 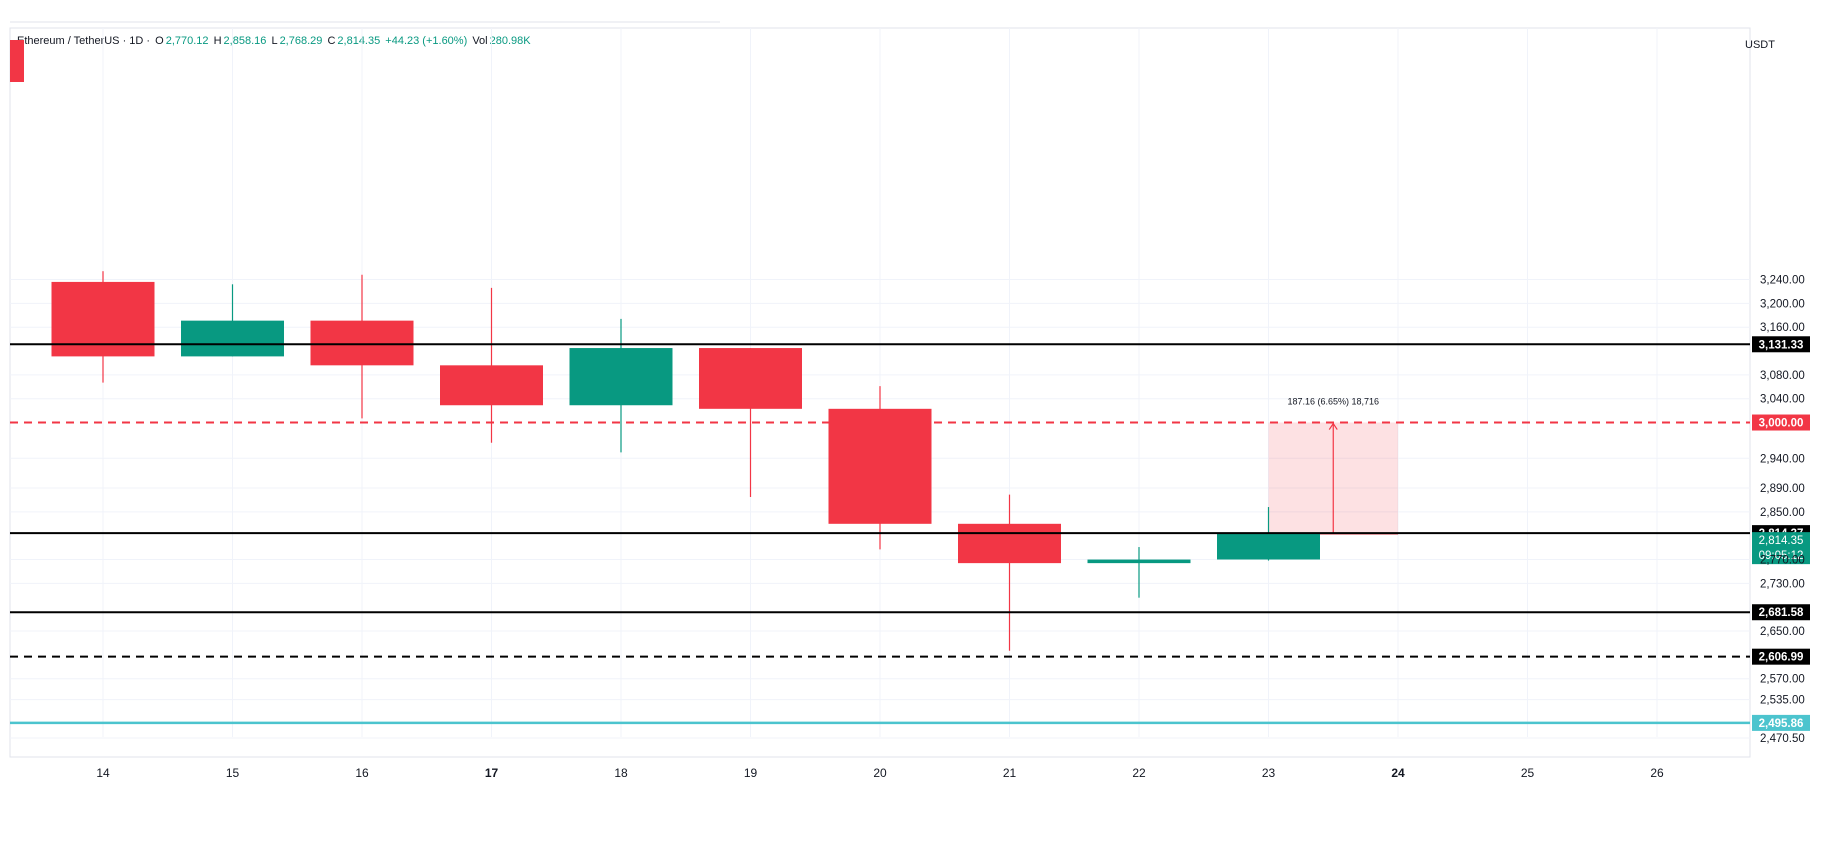 I want to click on x-tick-label: 25, so click(x=1528, y=773).